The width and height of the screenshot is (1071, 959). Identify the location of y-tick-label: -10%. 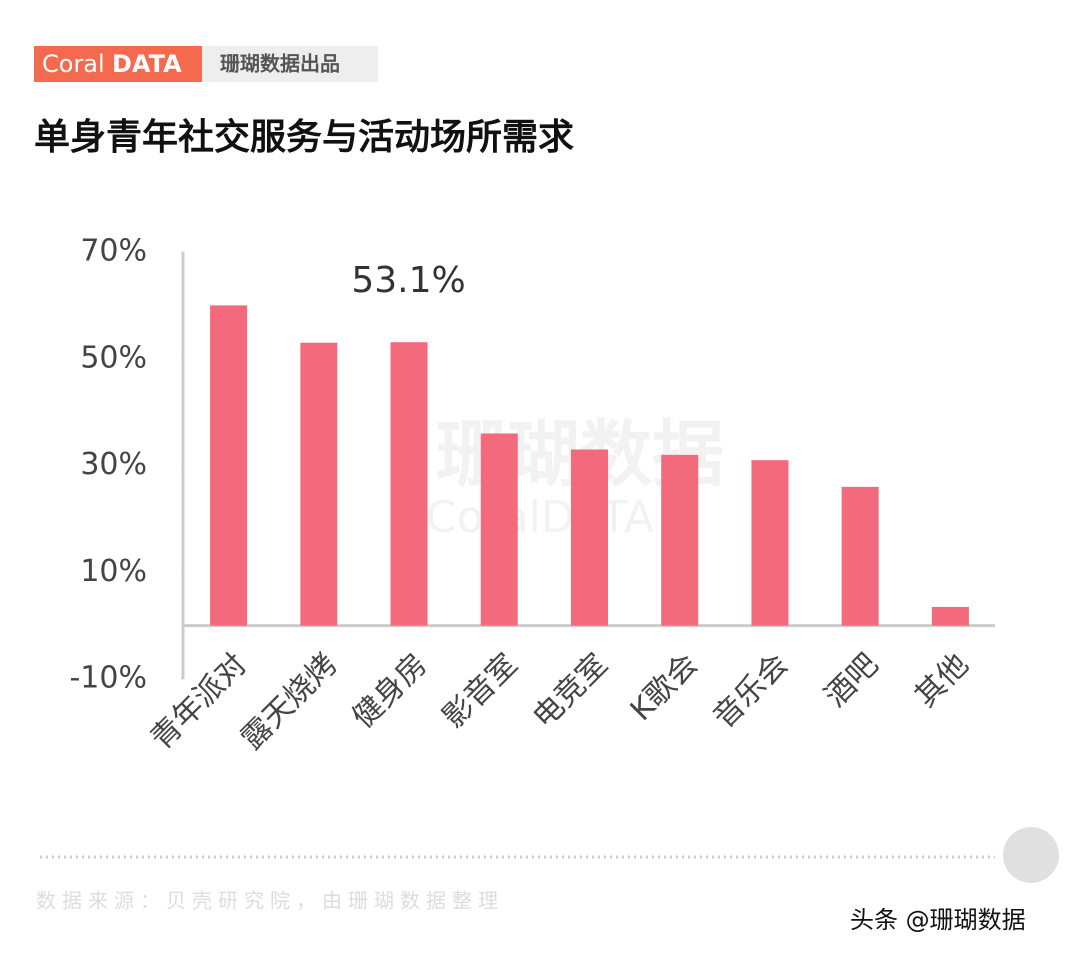
(108, 678).